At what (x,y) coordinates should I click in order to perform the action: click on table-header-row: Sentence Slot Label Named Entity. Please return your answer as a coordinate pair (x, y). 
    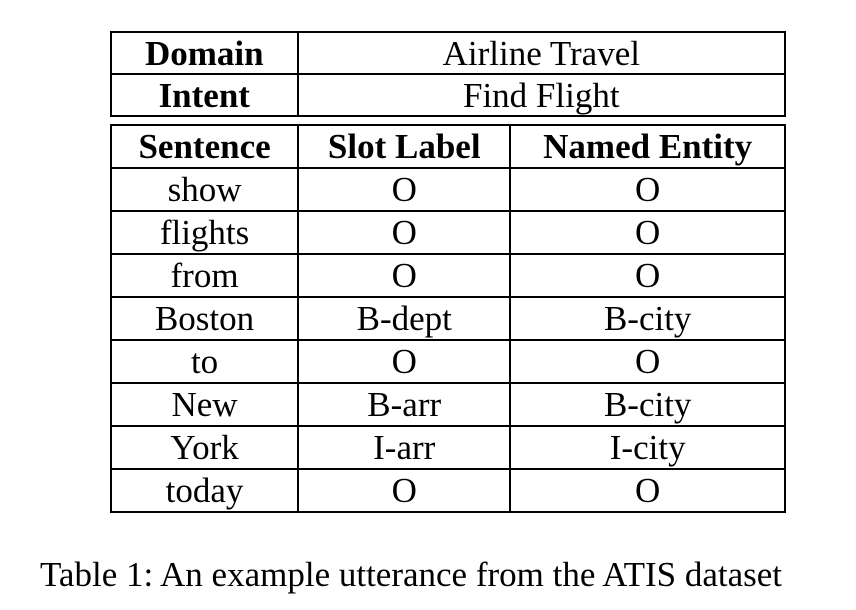
    Looking at the image, I should click on (447, 146).